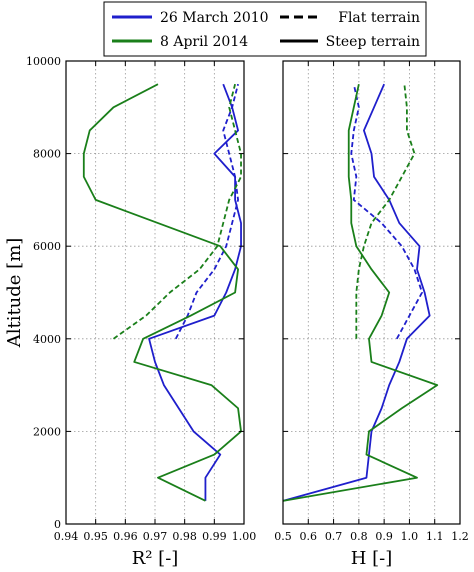  Describe the element at coordinates (184, 536) in the screenshot. I see `x-tick-label-0-4: 0.98` at that location.